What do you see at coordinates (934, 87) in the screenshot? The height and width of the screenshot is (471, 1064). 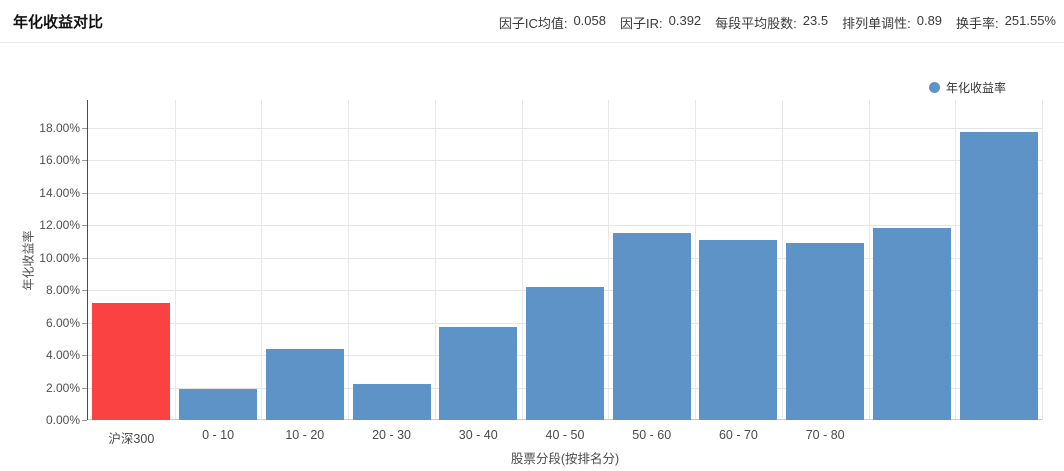 I see `legend-marker-icon` at bounding box center [934, 87].